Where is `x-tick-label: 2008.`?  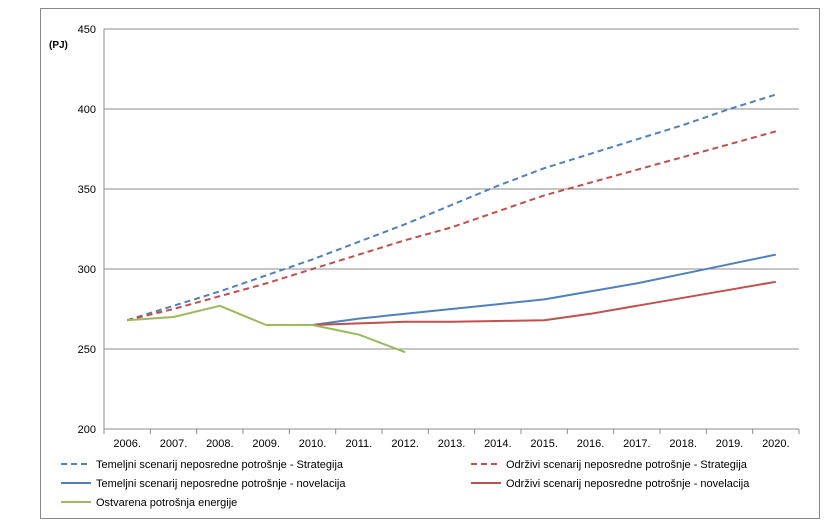
x-tick-label: 2008. is located at coordinates (220, 444).